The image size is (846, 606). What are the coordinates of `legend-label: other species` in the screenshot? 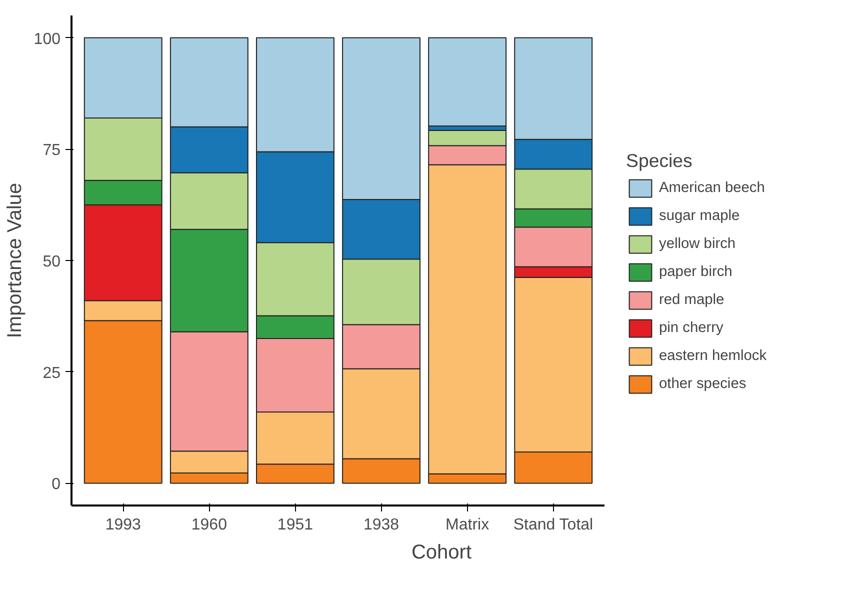 It's located at (702, 384).